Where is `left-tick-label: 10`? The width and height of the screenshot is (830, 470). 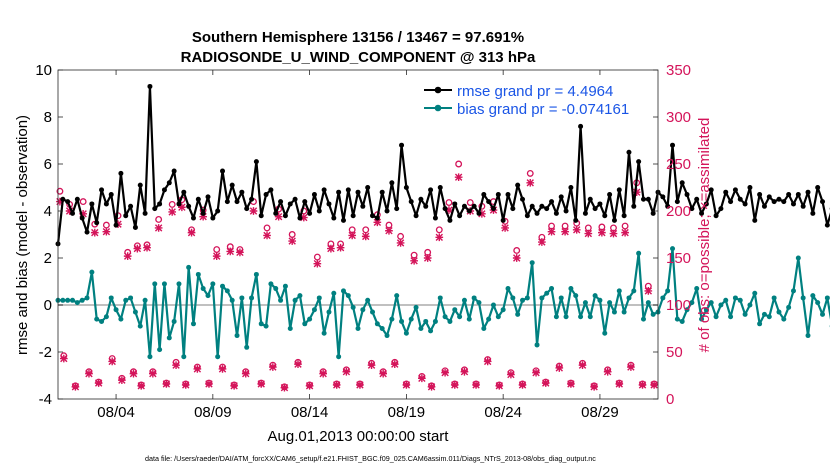 left-tick-label: 10 is located at coordinates (43, 70).